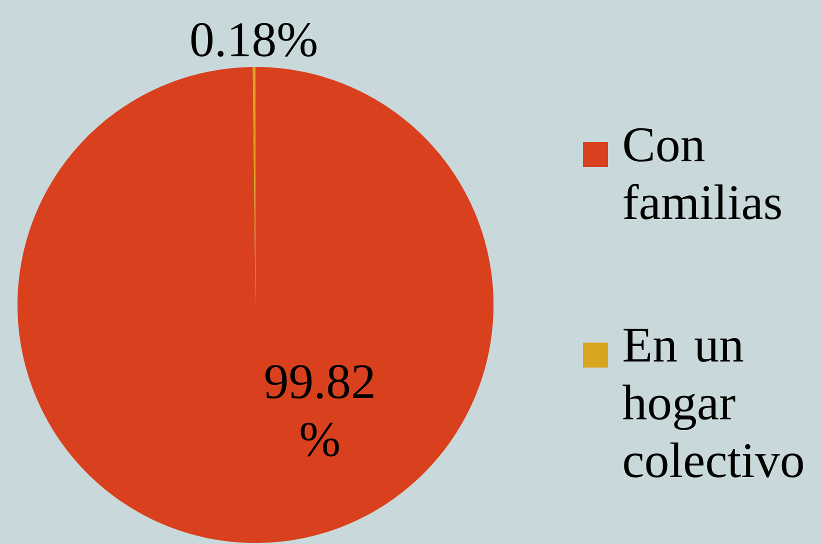 This screenshot has height=544, width=821. Describe the element at coordinates (712, 403) in the screenshot. I see `legend-label: En un hogar colectivo` at that location.